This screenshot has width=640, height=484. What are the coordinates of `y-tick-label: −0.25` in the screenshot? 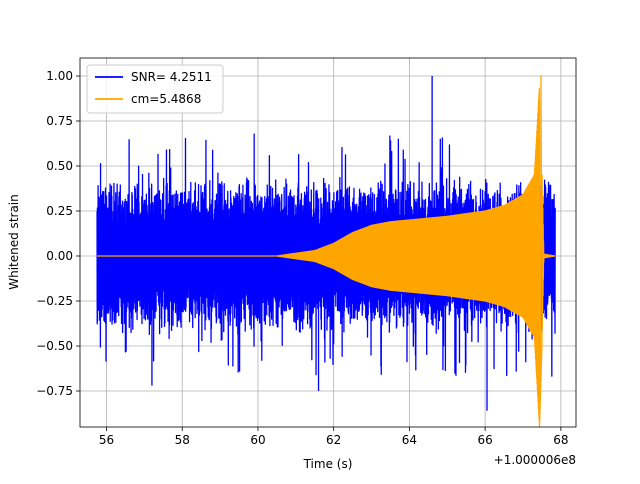 It's located at (54, 301).